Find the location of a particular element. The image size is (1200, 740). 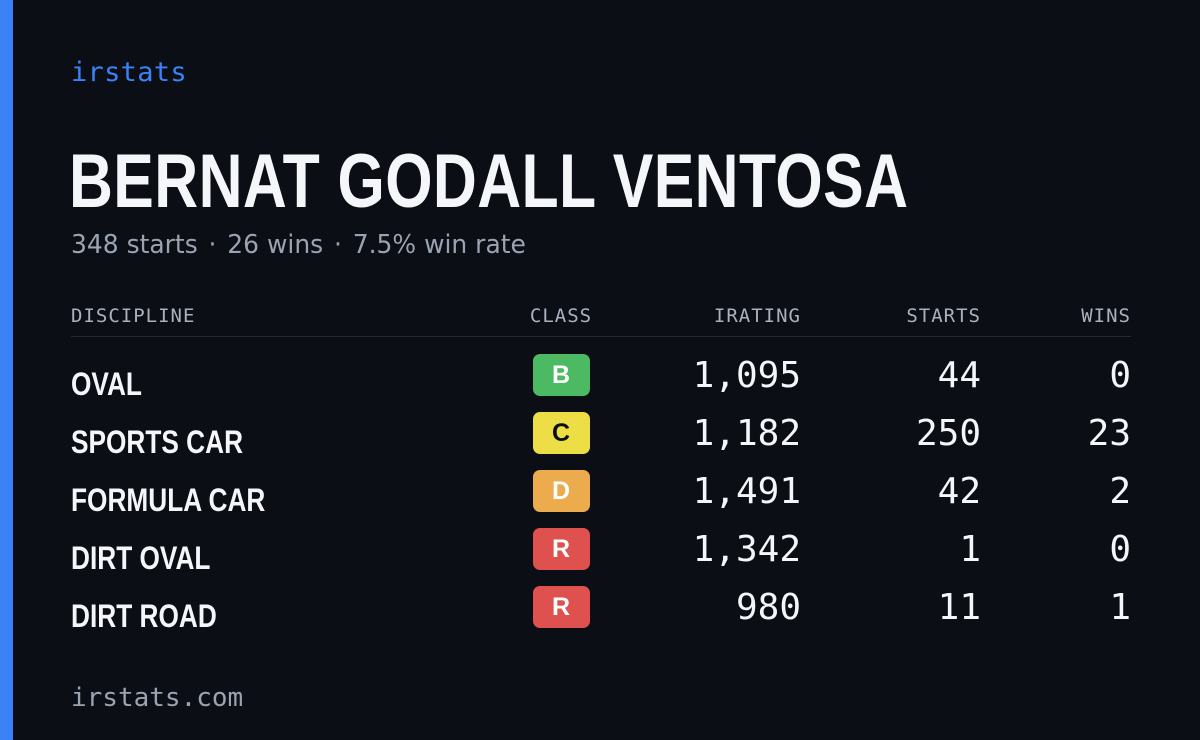

table-row: OVAL B 1,095 44 0 is located at coordinates (601, 372).